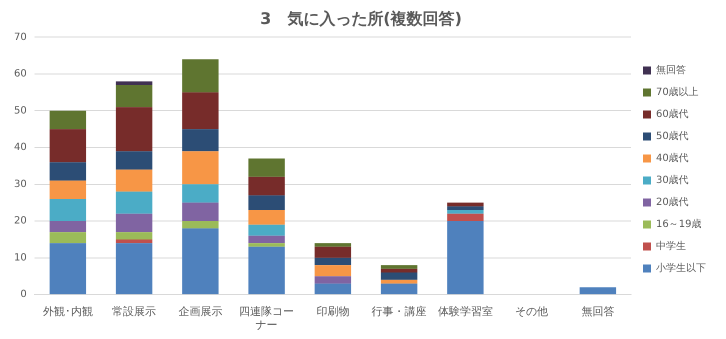 Image resolution: width=726 pixels, height=339 pixels. Describe the element at coordinates (134, 311) in the screenshot. I see `x-tick-label: 常設展示` at that location.